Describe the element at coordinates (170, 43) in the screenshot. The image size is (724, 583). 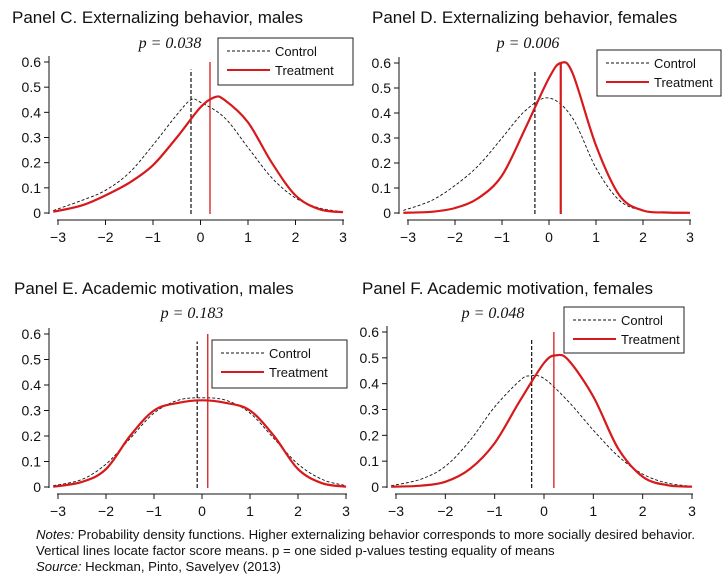
I see `p-value-label: p = 0.038` at that location.